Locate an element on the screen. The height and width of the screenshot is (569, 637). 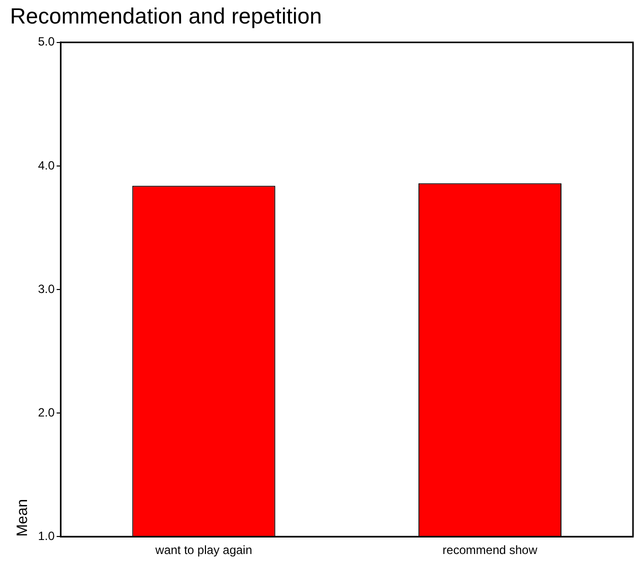
y-tick-label: 1.0 is located at coordinates (46, 535).